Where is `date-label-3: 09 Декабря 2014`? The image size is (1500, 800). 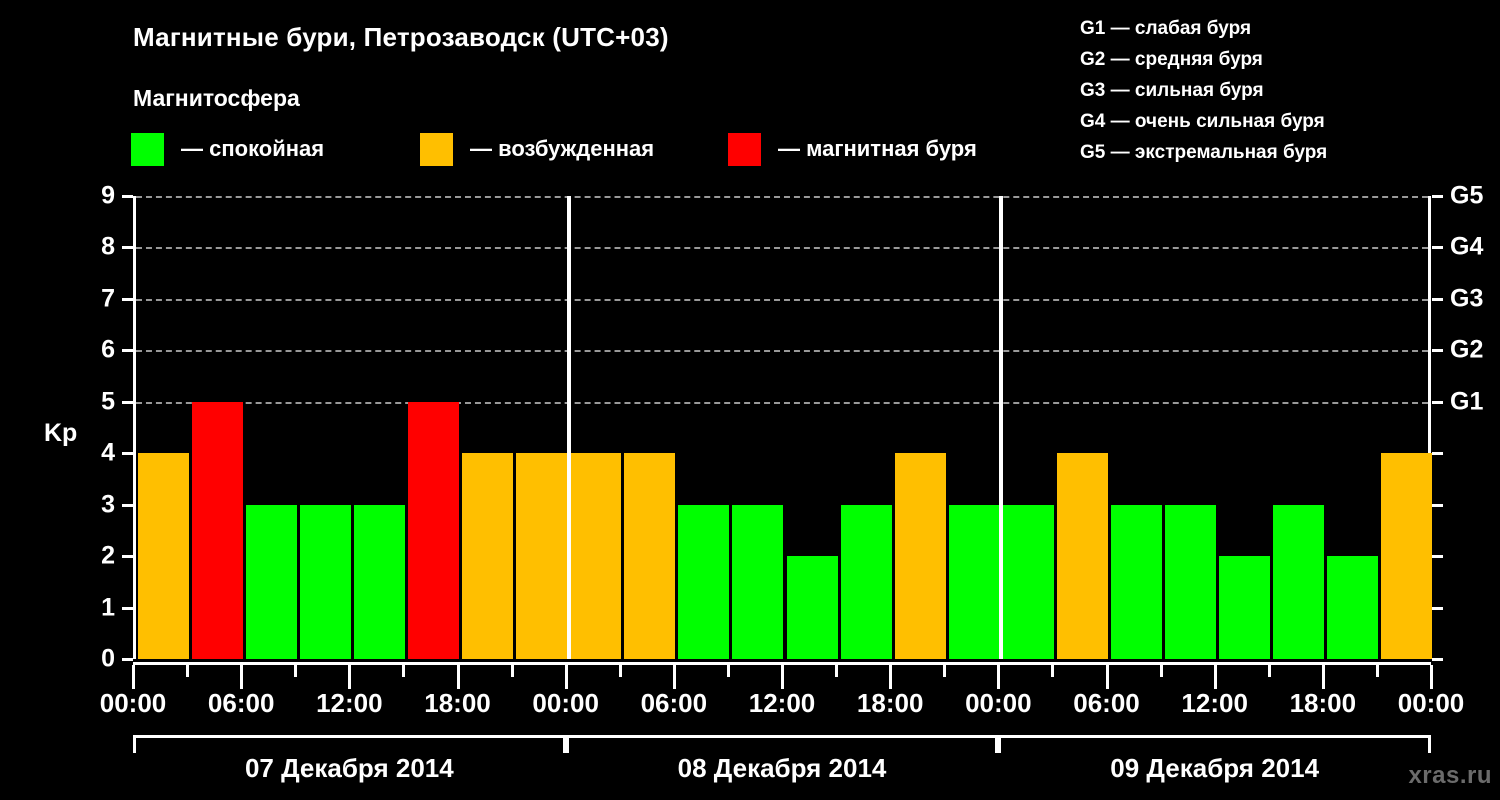
date-label-3: 09 Декабря 2014 is located at coordinates (1215, 768).